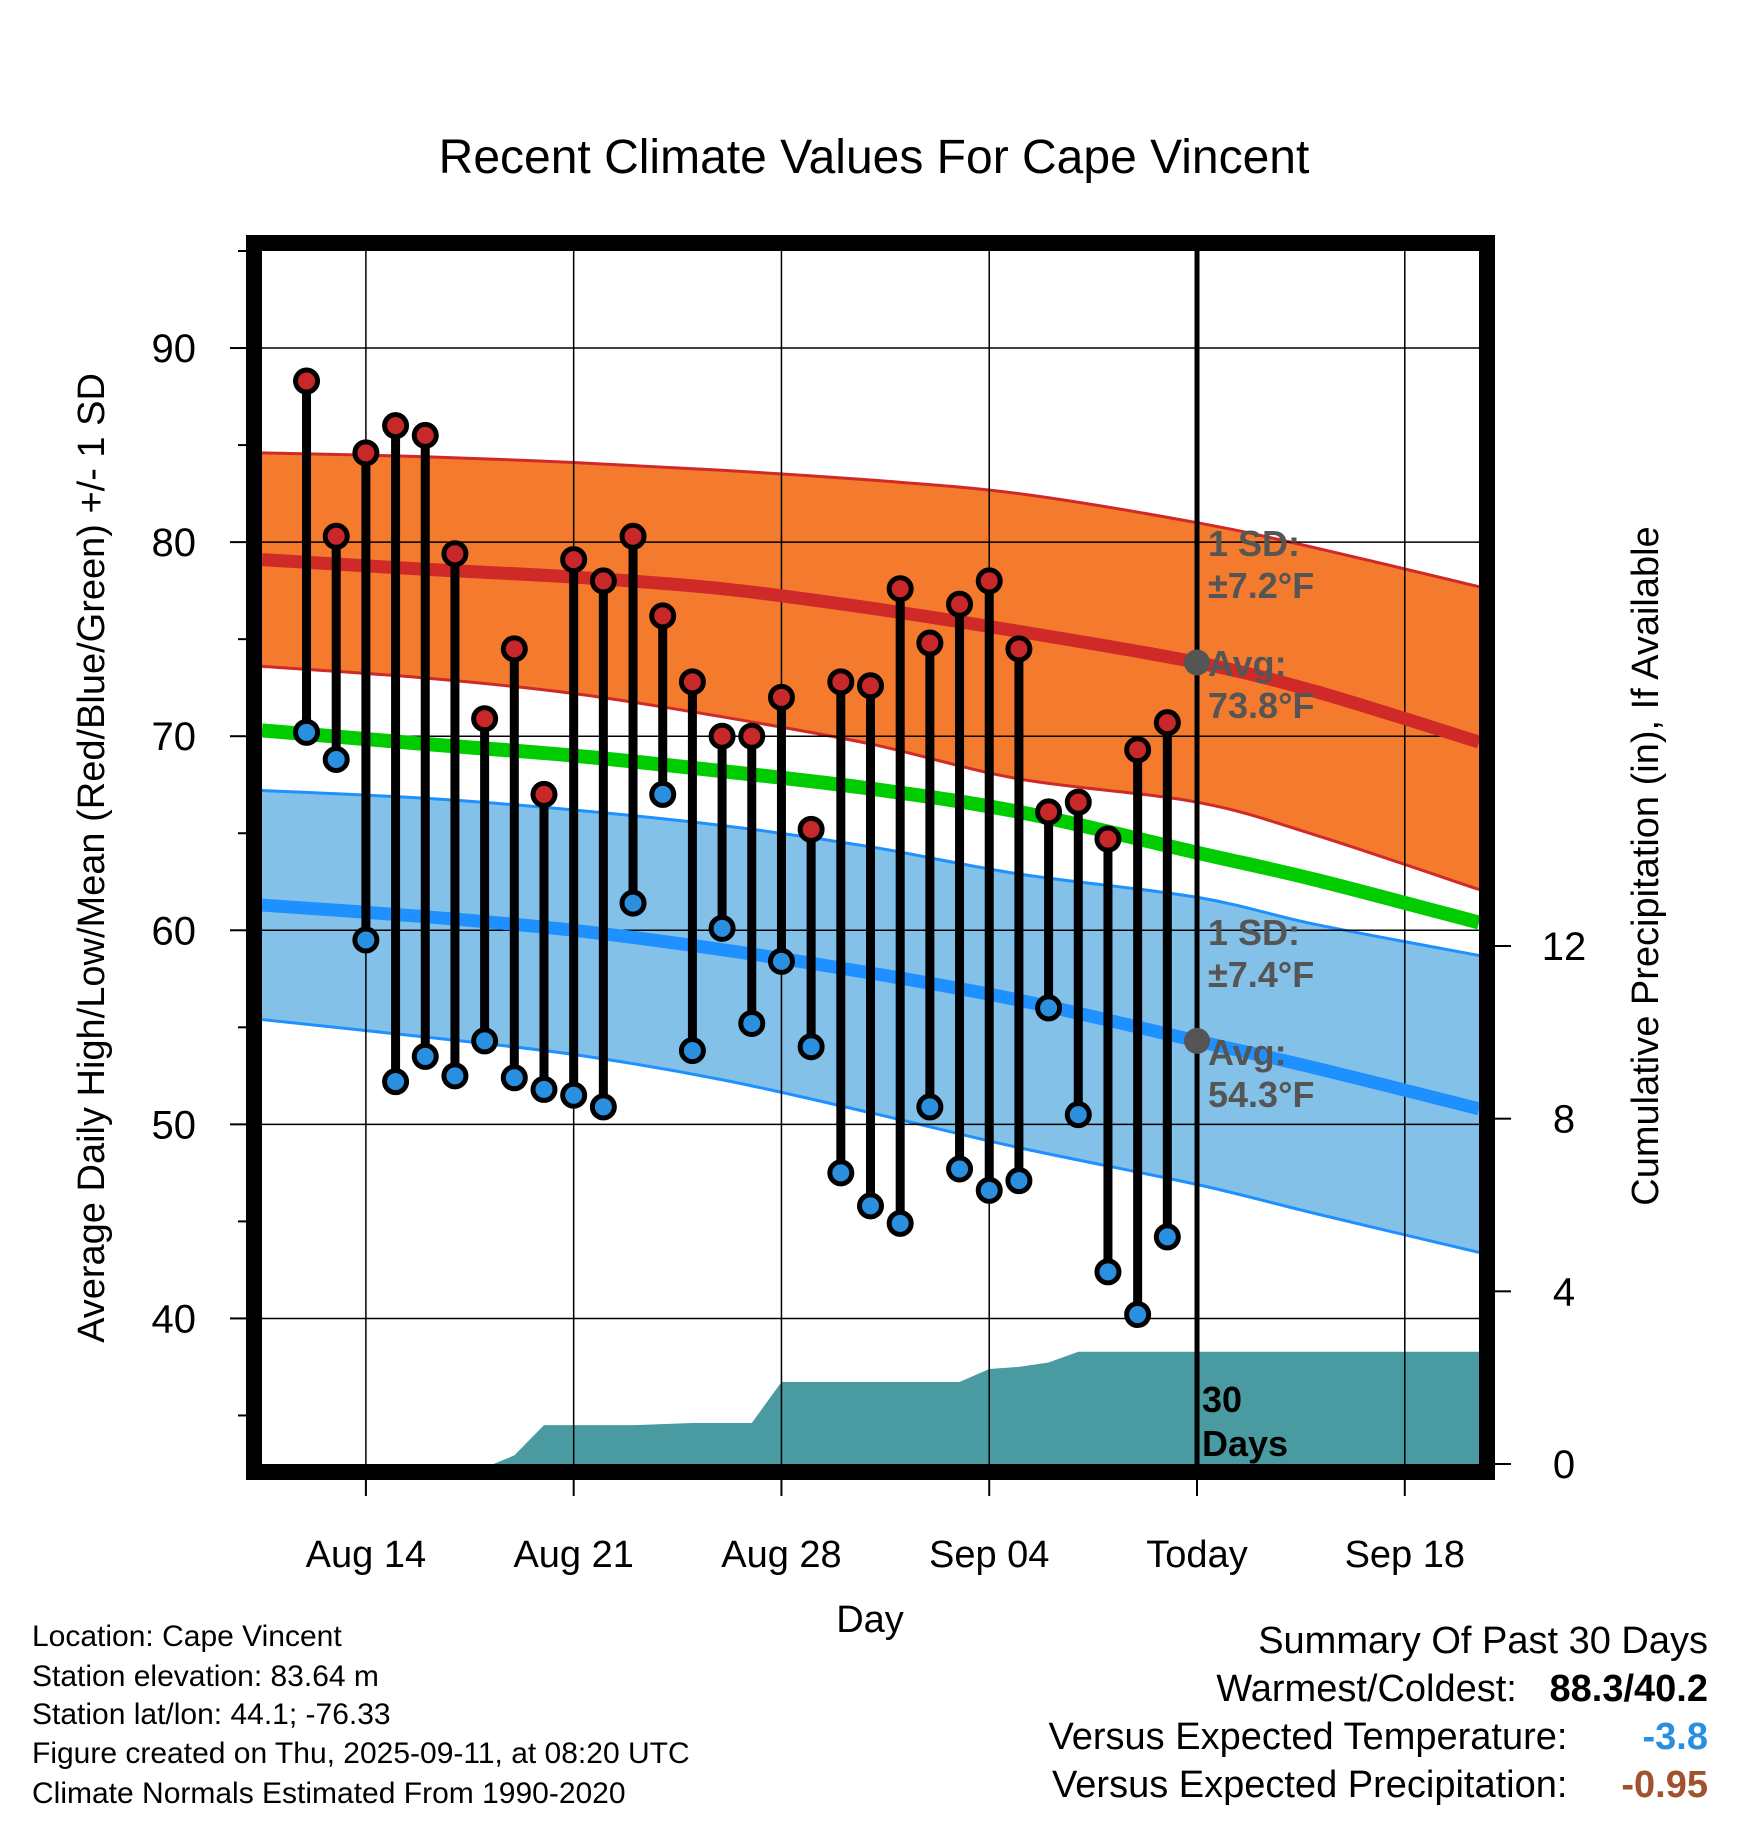 Image resolution: width=1748 pixels, height=1828 pixels. Describe the element at coordinates (1628, 1689) in the screenshot. I see `summary-warm-cold-value: 88.3/40.2` at that location.